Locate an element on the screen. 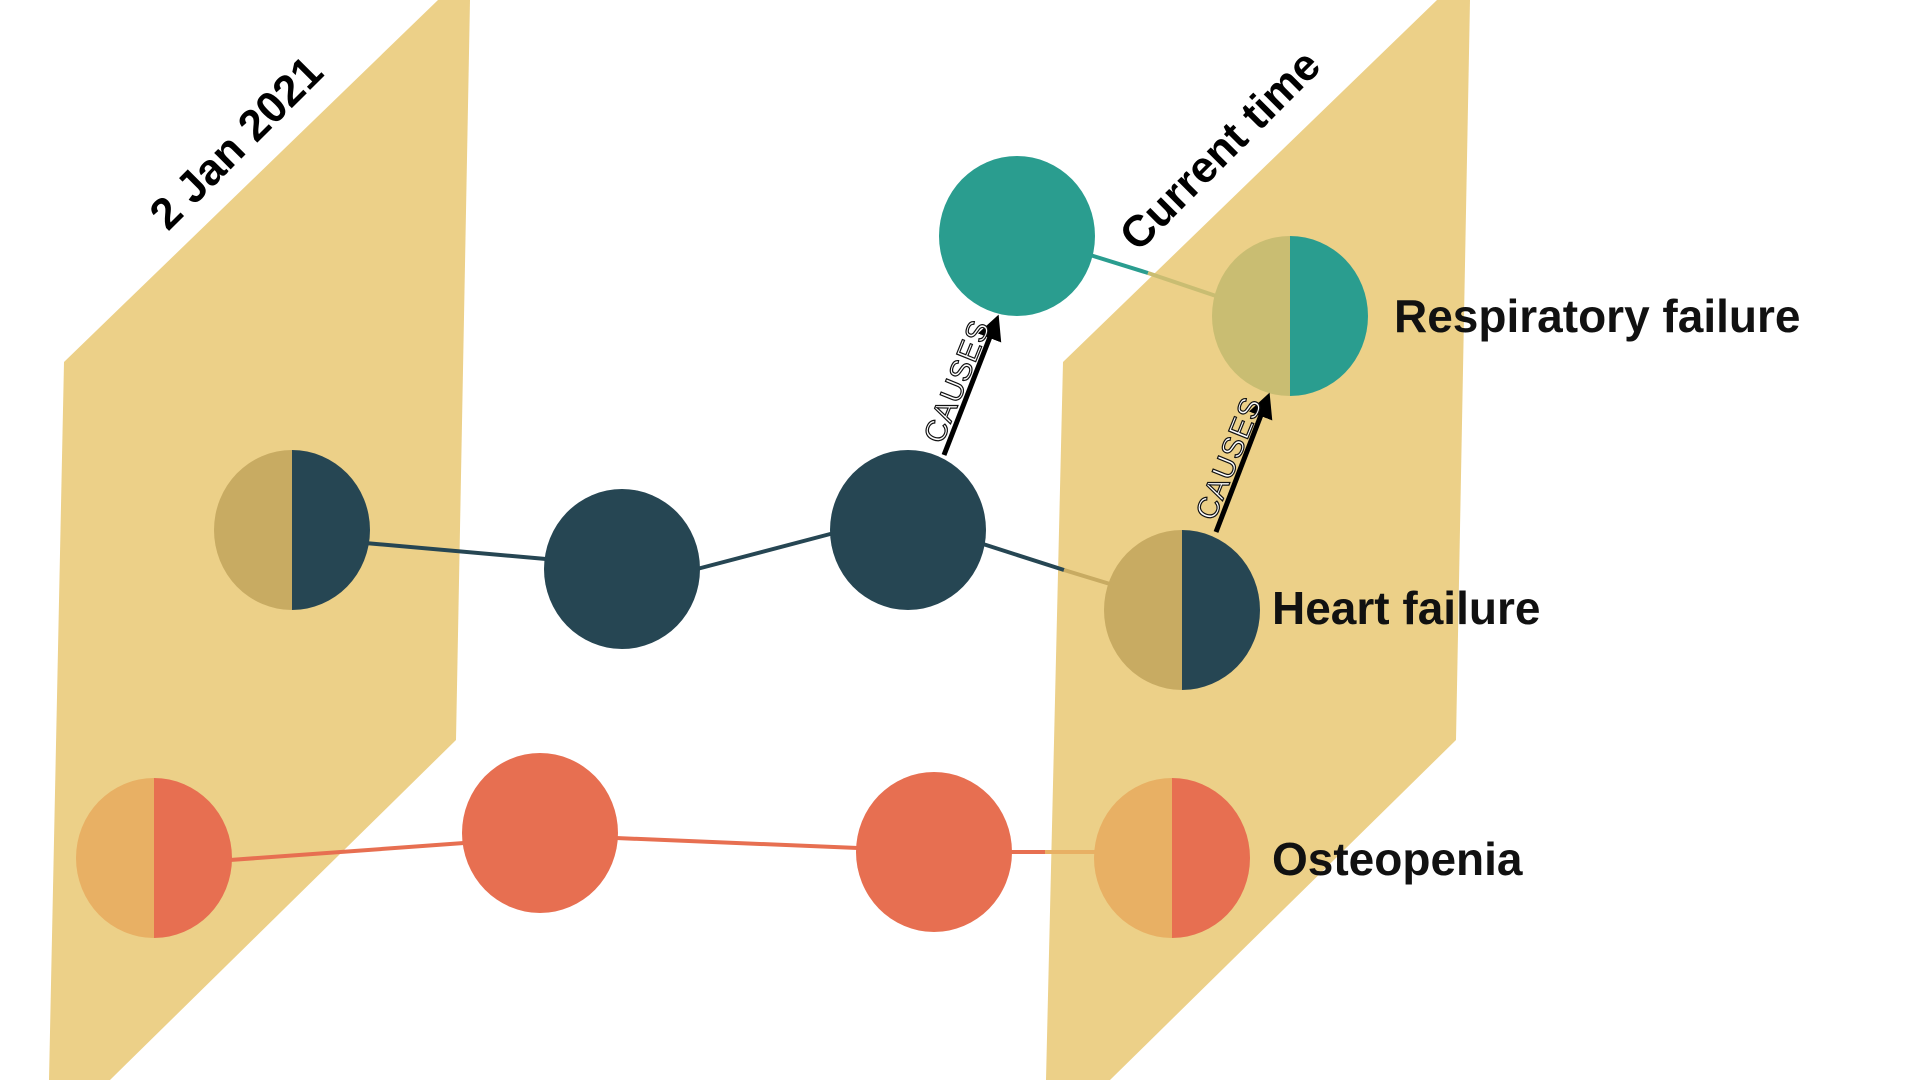  causes-label-1: CAUSES is located at coordinates (957, 381).